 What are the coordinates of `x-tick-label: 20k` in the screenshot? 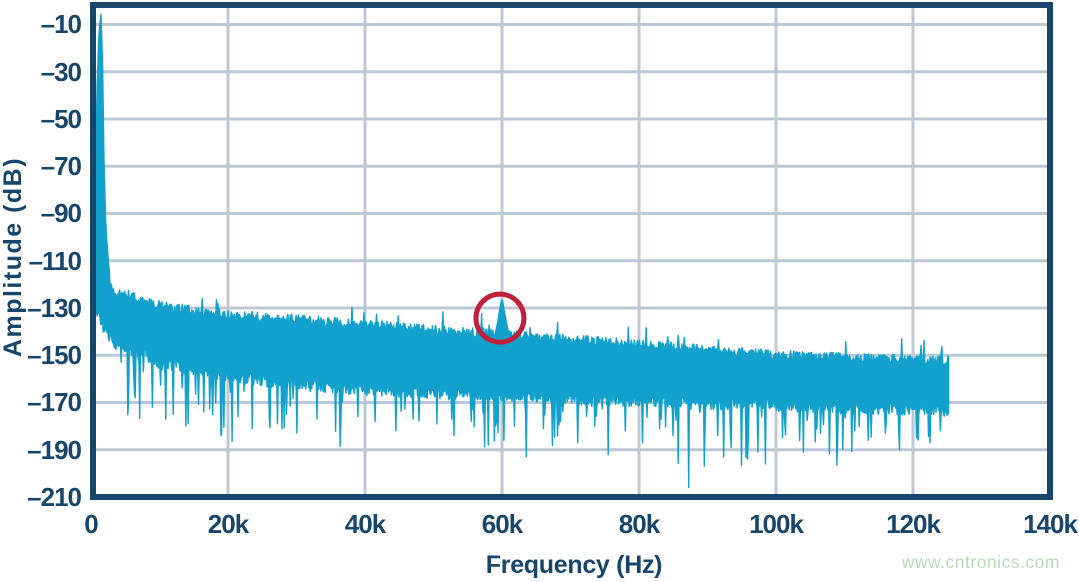 It's located at (228, 524).